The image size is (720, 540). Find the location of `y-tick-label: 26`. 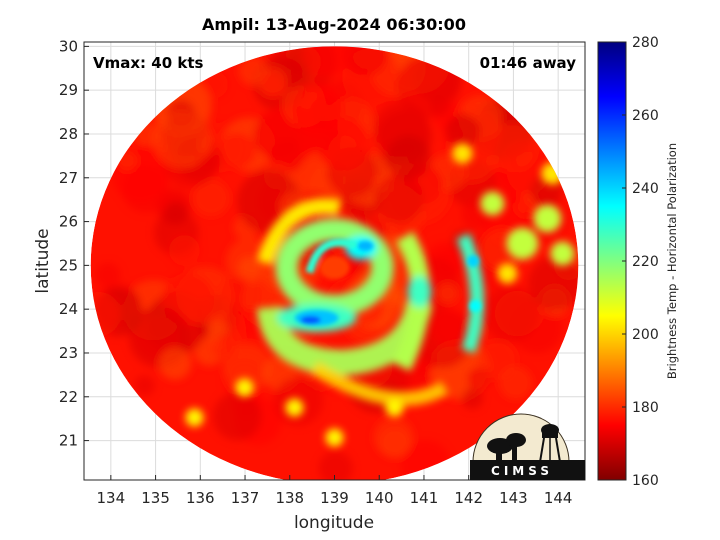

y-tick-label: 26 is located at coordinates (68, 222).